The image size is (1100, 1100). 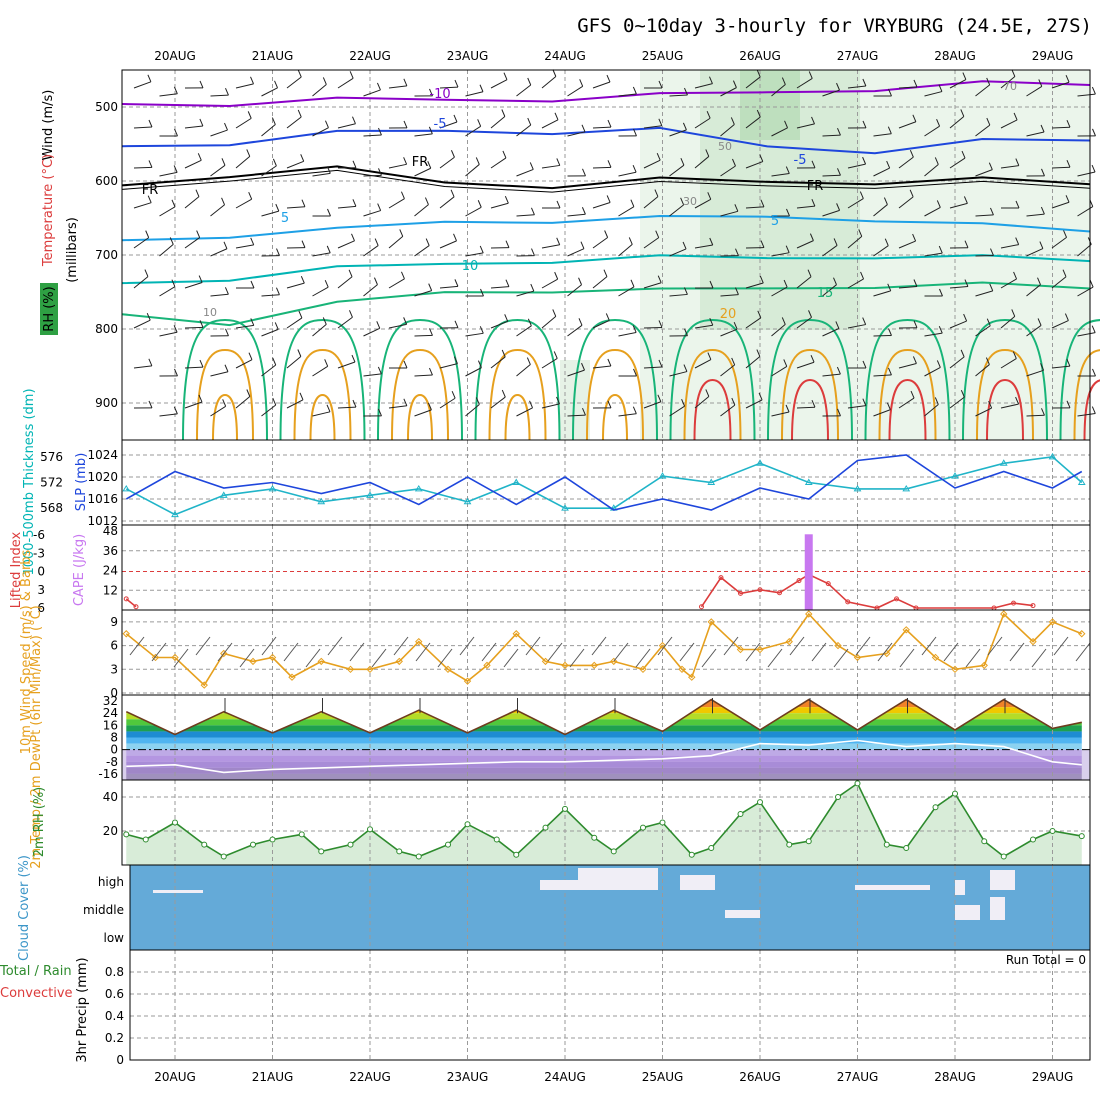 What do you see at coordinates (604, 710) in the screenshot?
I see `temp-band` at bounding box center [604, 710].